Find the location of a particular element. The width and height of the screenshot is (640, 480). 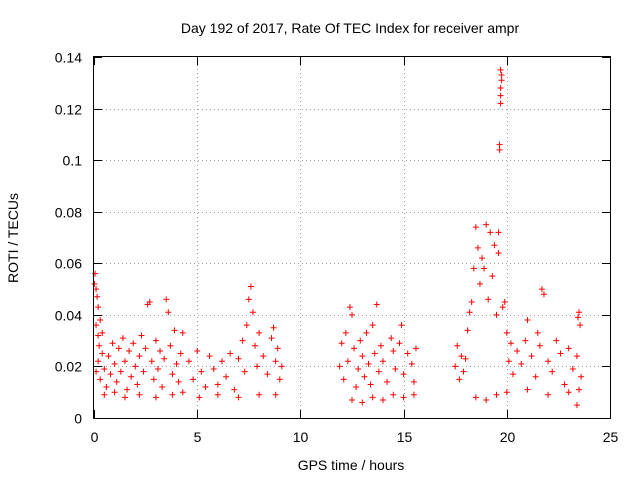

y-tick-label: 0.12 is located at coordinates (68, 110).